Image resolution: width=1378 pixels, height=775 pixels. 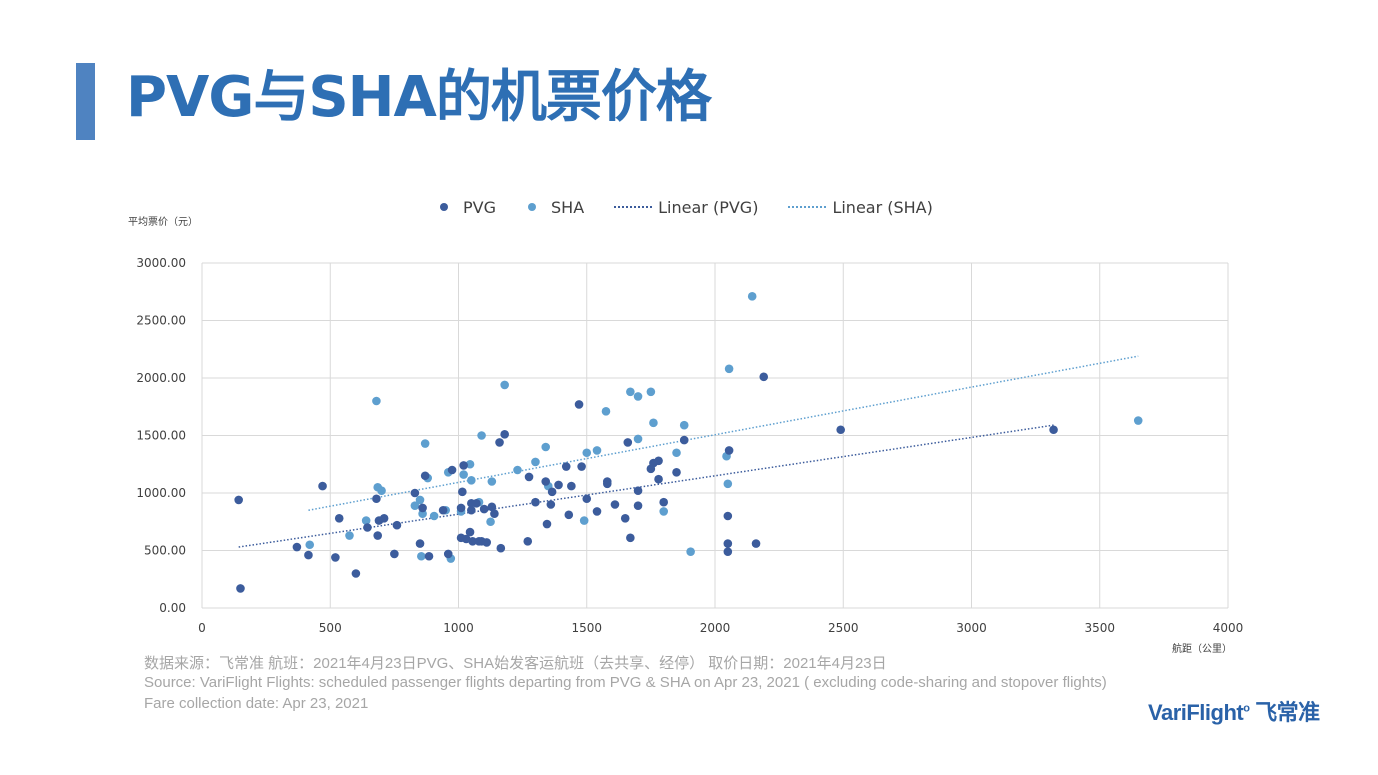 What do you see at coordinates (172, 608) in the screenshot?
I see `y-tick-label: 0.00` at bounding box center [172, 608].